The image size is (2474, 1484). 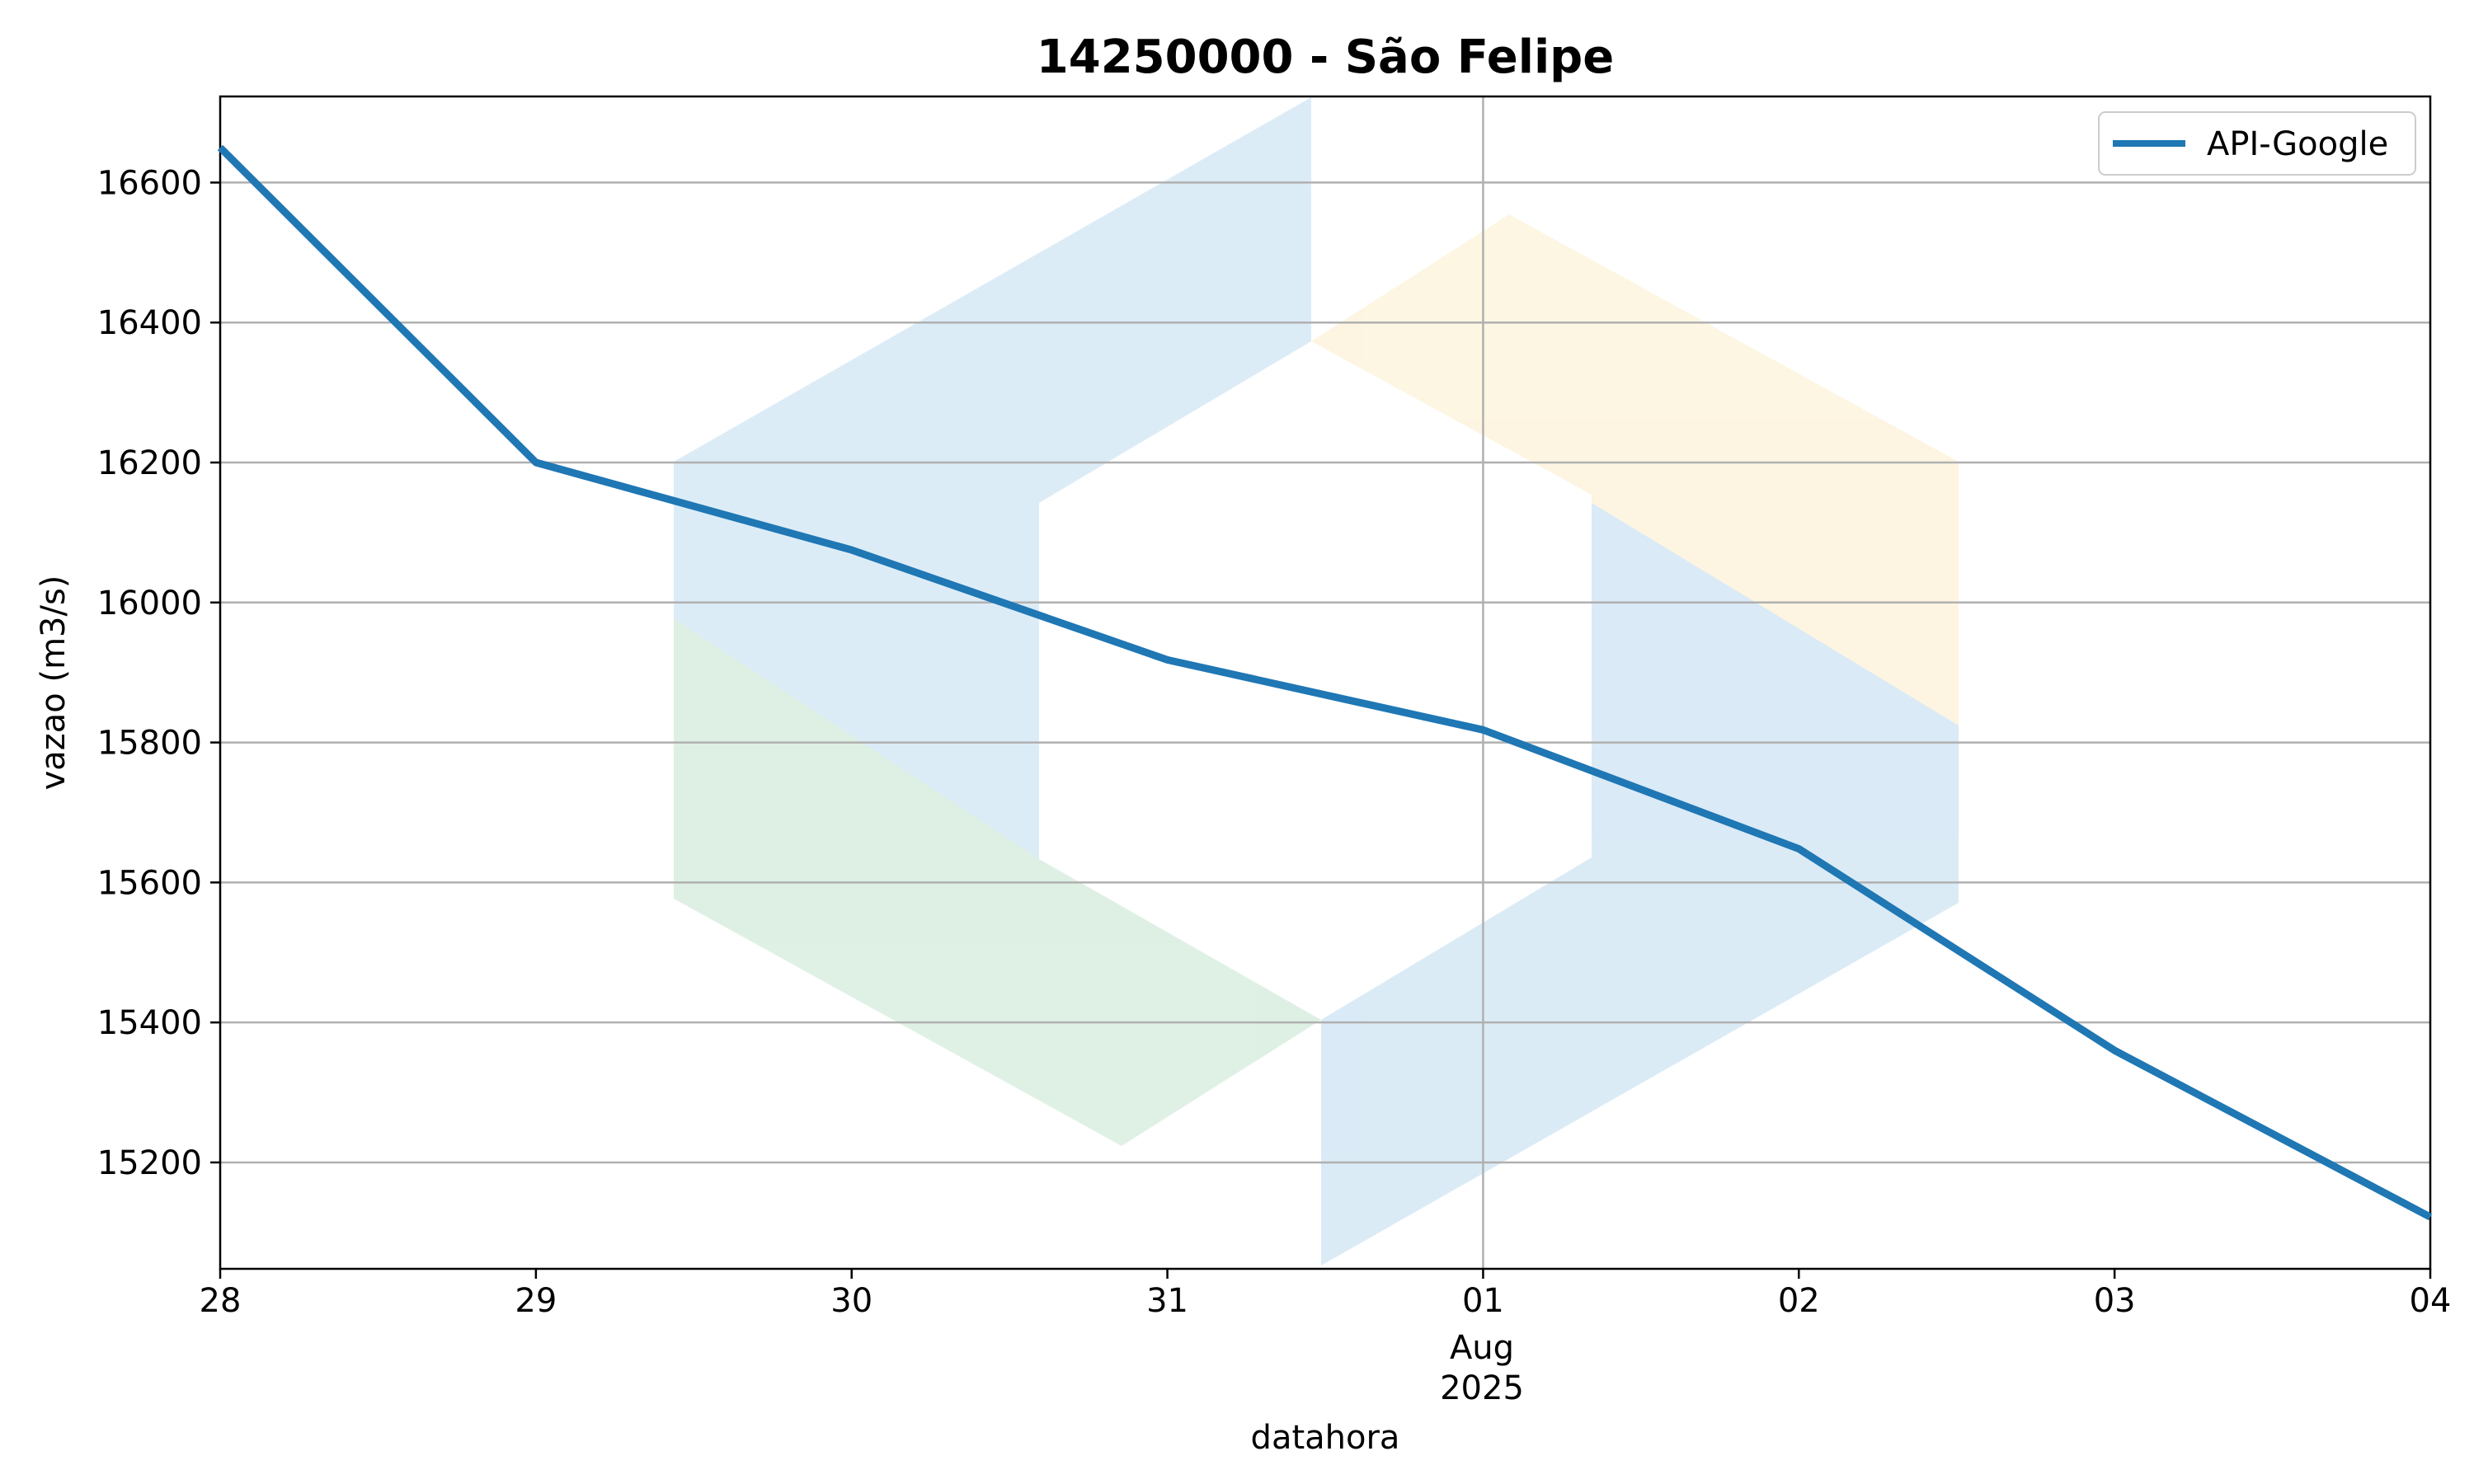 I want to click on x-tick-label: 31, so click(x=1167, y=1301).